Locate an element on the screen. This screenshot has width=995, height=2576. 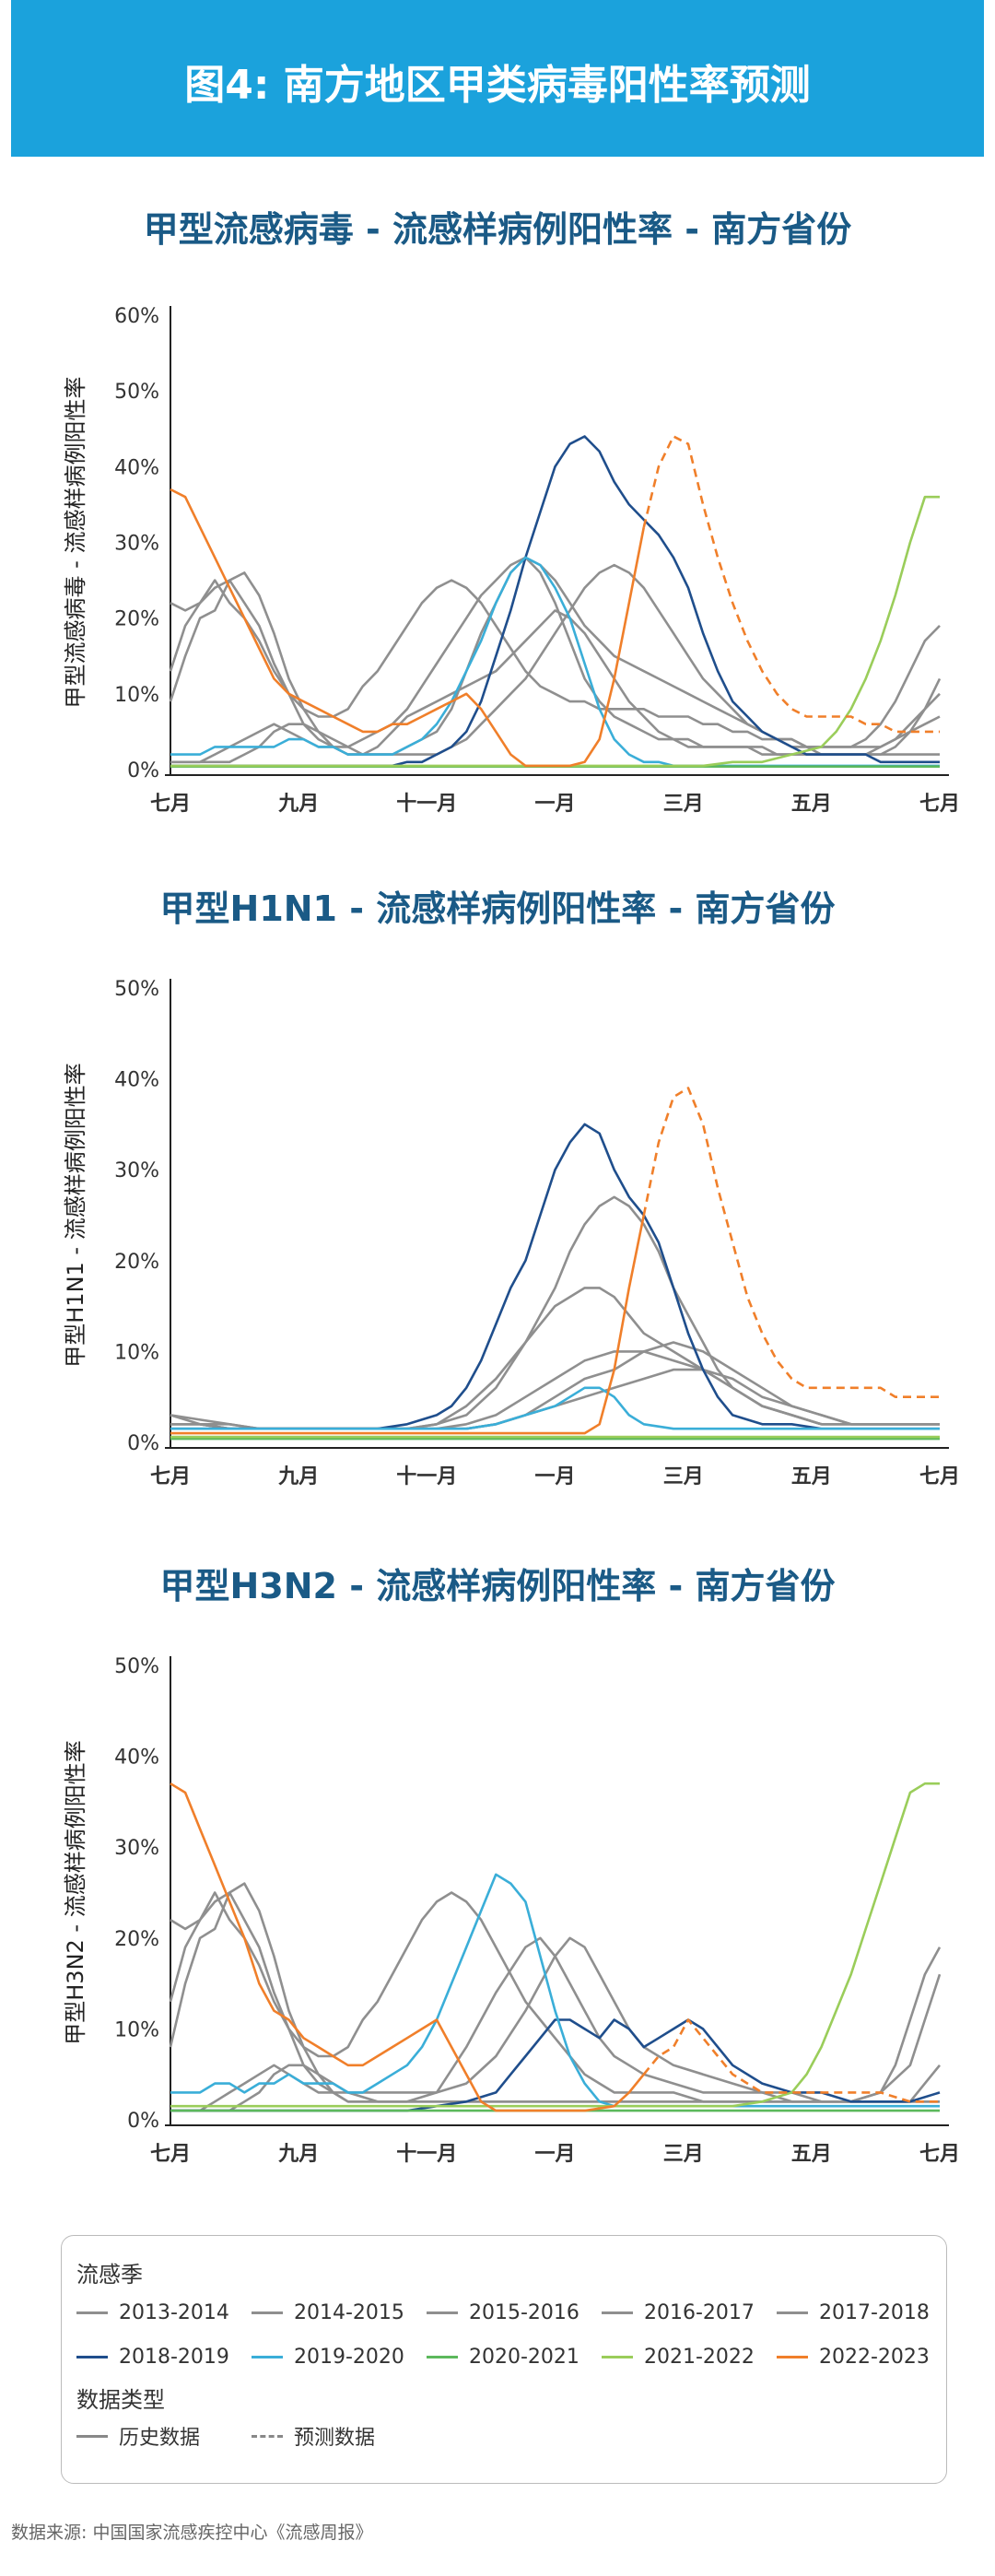
legend-label: 2017-2018 is located at coordinates (874, 2312).